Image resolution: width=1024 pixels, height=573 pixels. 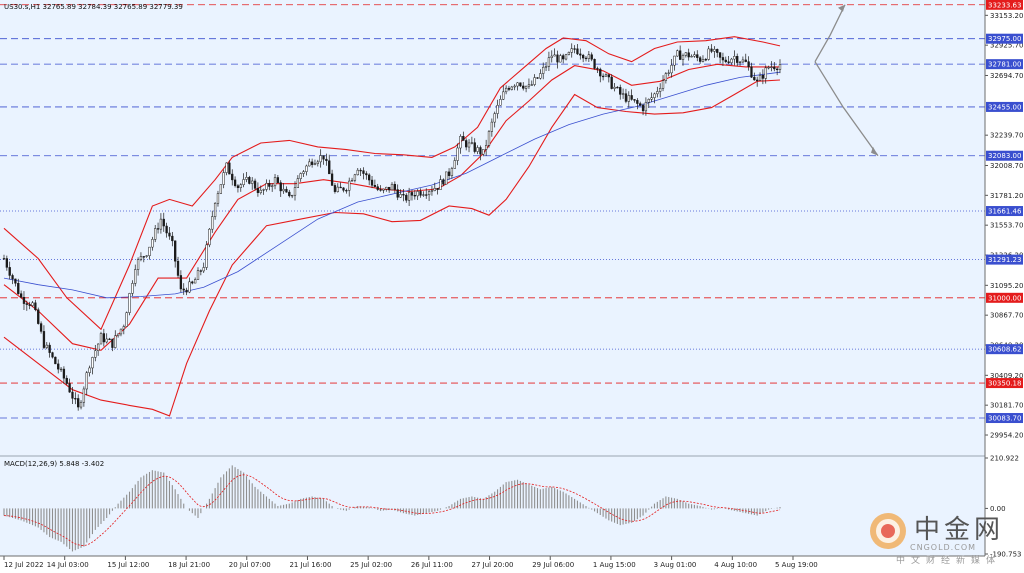 I want to click on level-label: 32083.00, so click(x=1004, y=156).